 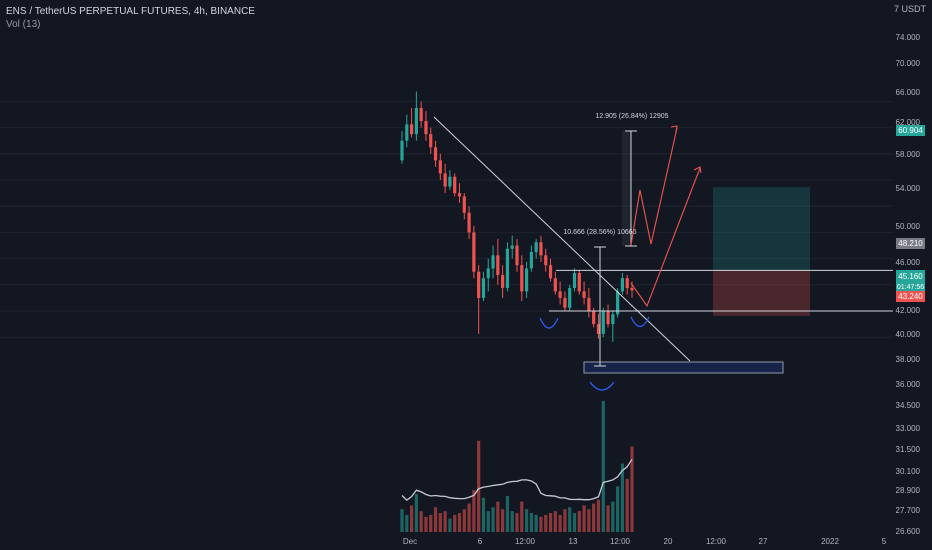 What do you see at coordinates (909, 9) in the screenshot?
I see `axis-unit-label: 7 USDT` at bounding box center [909, 9].